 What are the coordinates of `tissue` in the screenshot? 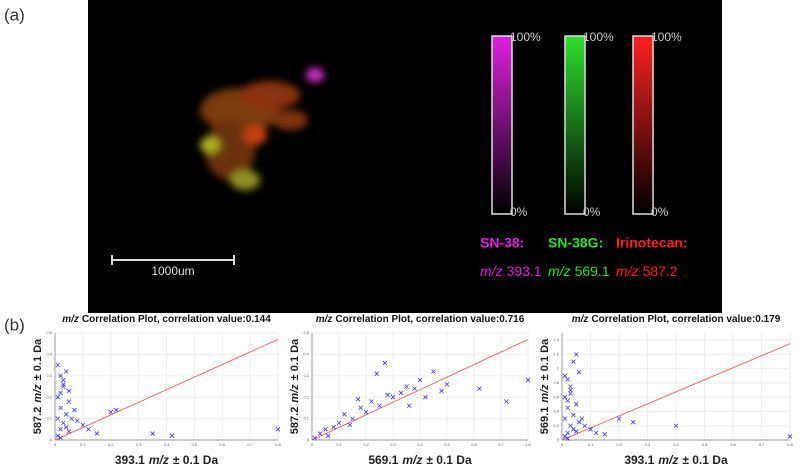 It's located at (262, 129).